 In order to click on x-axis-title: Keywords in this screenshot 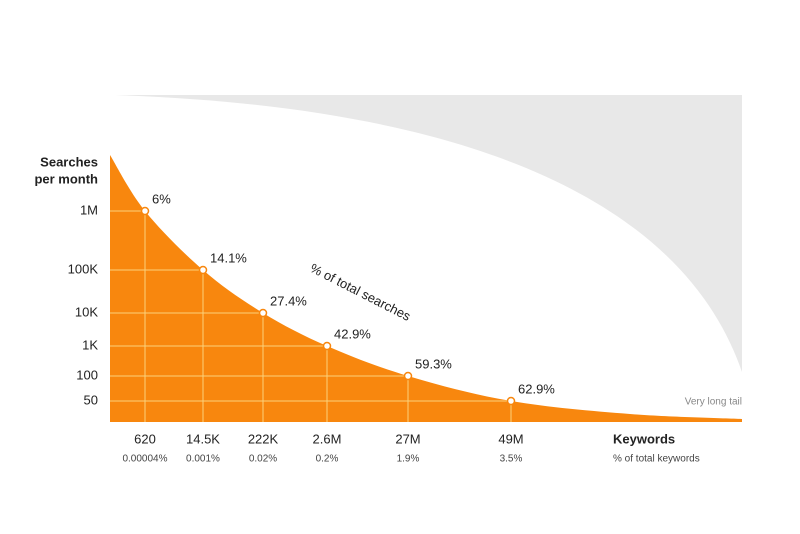, I will do `click(644, 438)`.